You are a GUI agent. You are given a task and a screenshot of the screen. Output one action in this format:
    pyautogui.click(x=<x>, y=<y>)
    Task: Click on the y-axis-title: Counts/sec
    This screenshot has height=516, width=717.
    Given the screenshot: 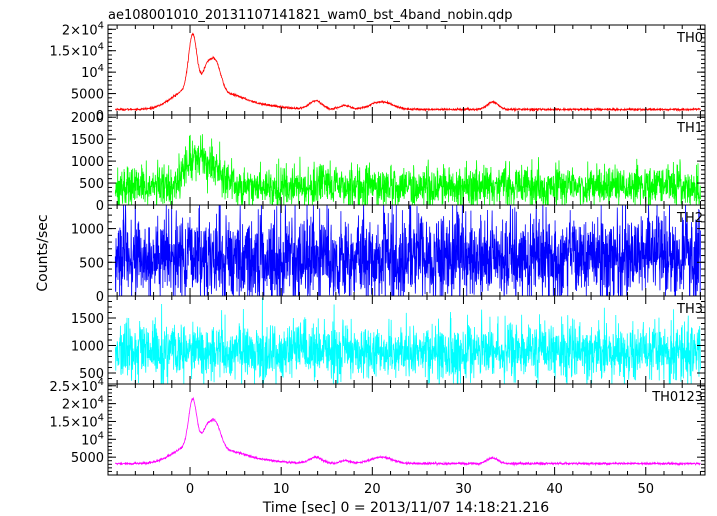 What is the action you would take?
    pyautogui.click(x=43, y=252)
    